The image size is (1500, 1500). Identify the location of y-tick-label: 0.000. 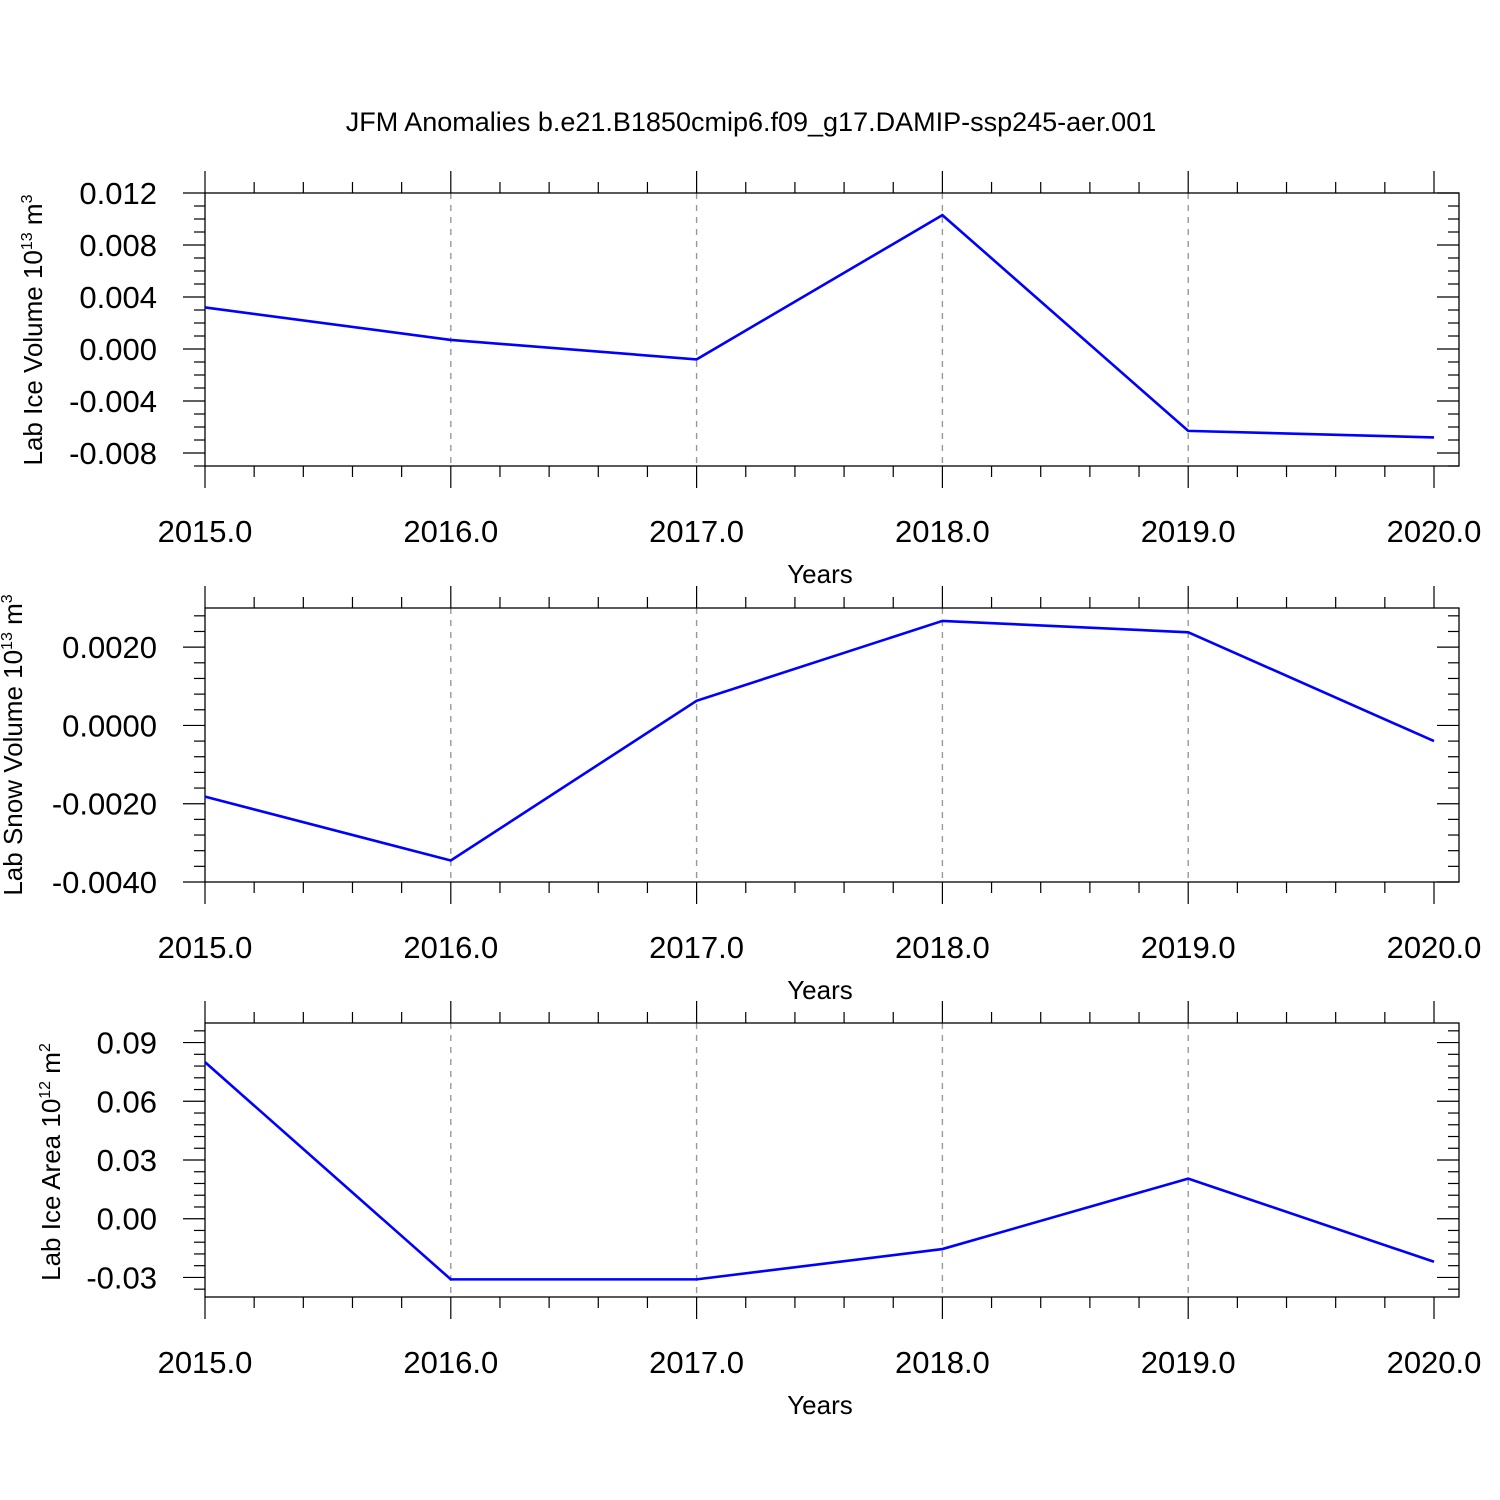
(118, 349).